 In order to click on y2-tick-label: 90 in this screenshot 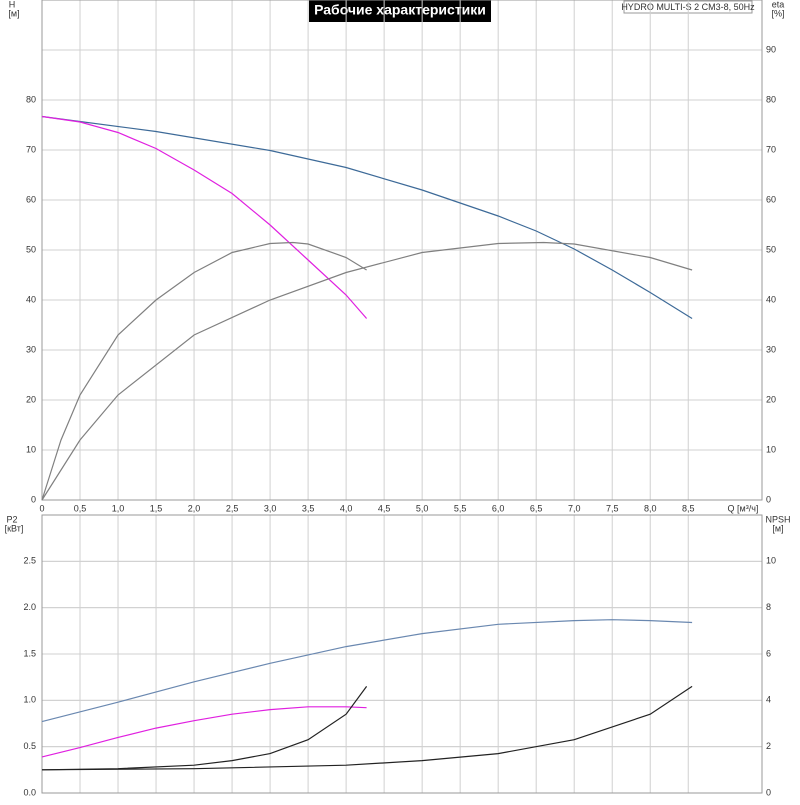, I will do `click(771, 49)`.